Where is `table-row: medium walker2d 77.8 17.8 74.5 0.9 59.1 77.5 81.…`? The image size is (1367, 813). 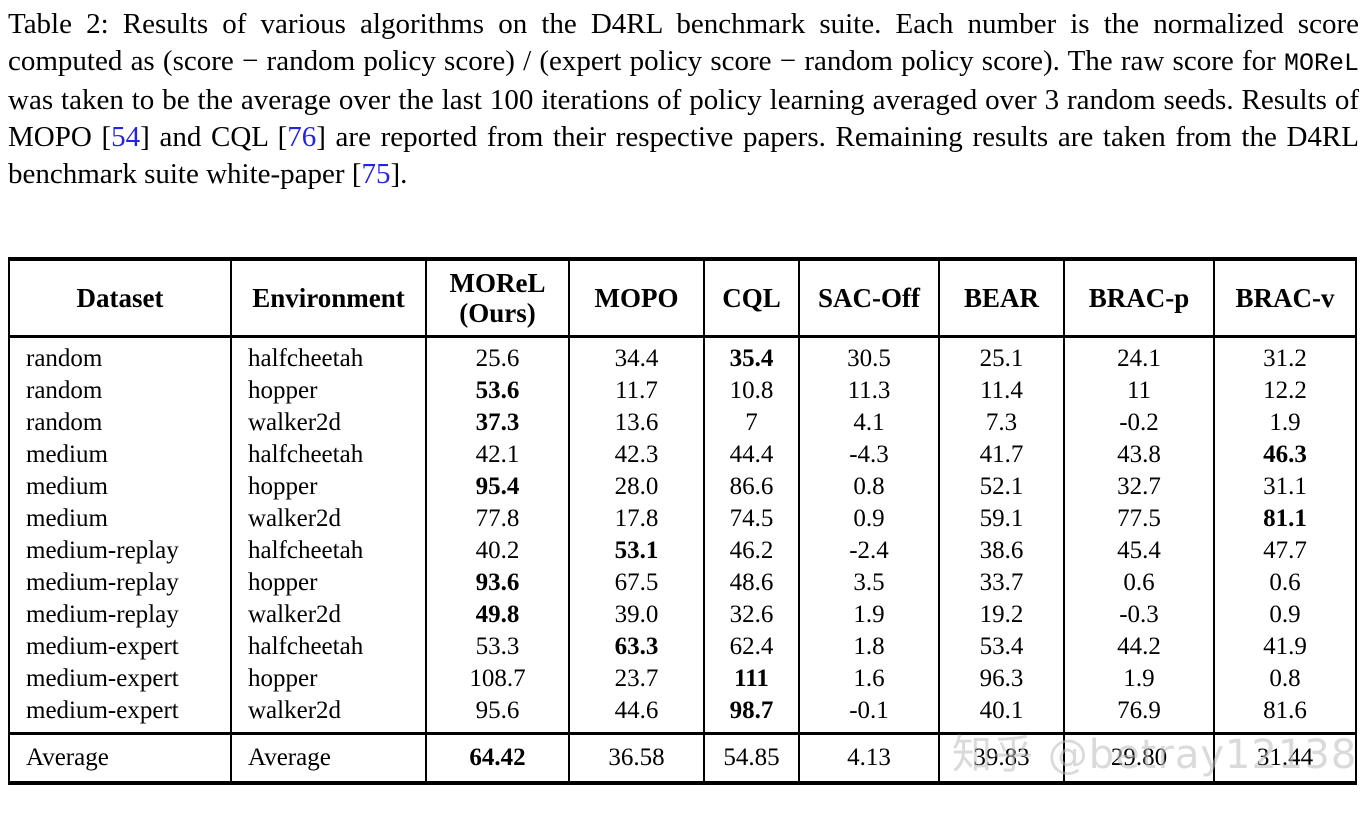 table-row: medium walker2d 77.8 17.8 74.5 0.9 59.1 77.5 81.… is located at coordinates (682, 519).